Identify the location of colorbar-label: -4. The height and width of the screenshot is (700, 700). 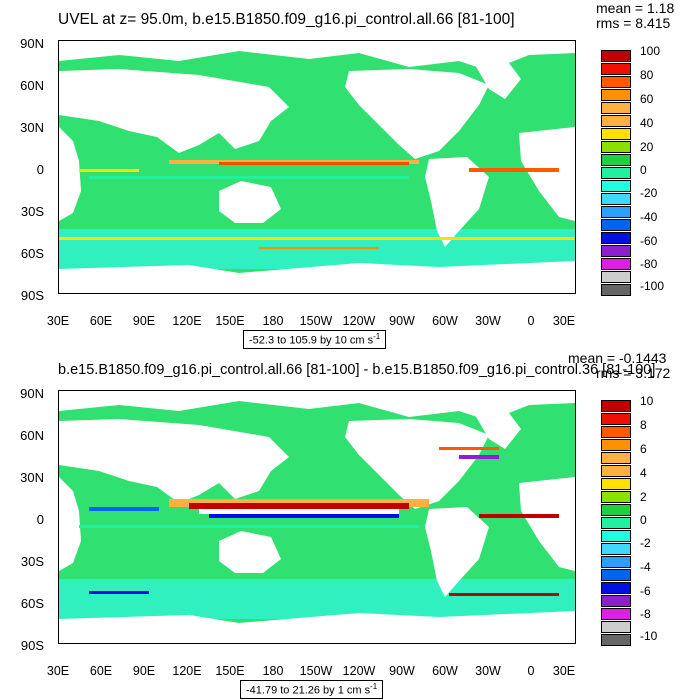
(645, 567).